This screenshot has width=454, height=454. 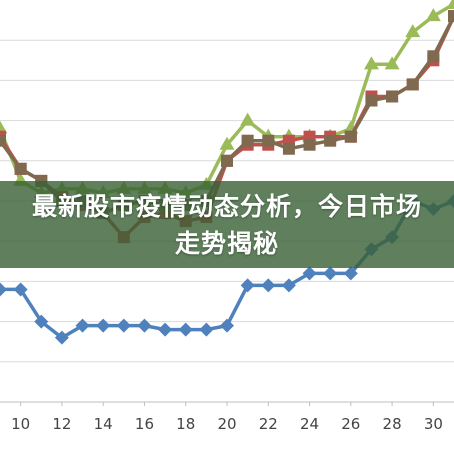 What do you see at coordinates (392, 424) in the screenshot?
I see `x-tick-label: 28` at bounding box center [392, 424].